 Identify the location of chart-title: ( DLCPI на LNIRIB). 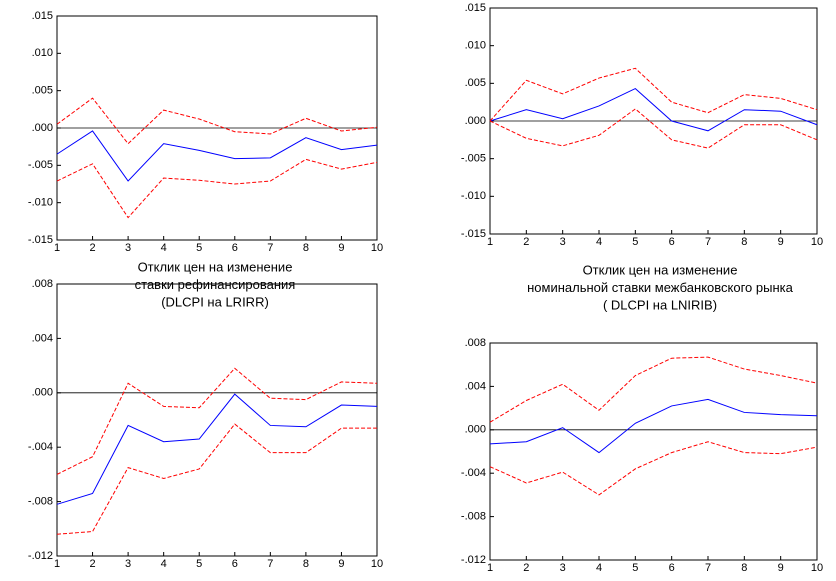
(660, 304).